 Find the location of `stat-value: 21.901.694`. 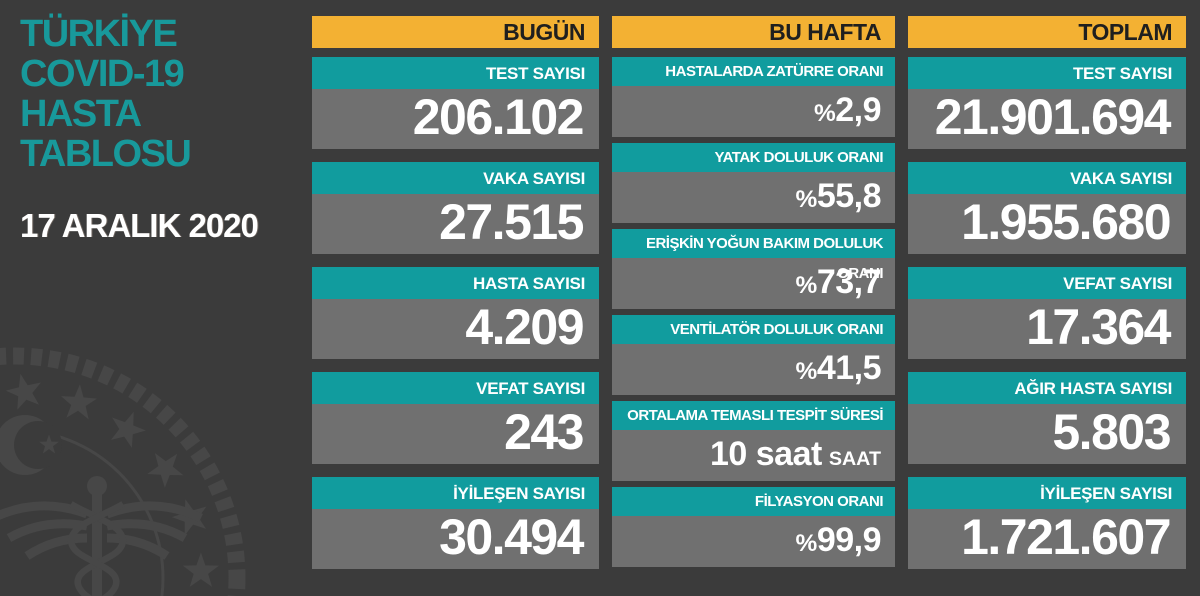

stat-value: 21.901.694 is located at coordinates (1047, 119).